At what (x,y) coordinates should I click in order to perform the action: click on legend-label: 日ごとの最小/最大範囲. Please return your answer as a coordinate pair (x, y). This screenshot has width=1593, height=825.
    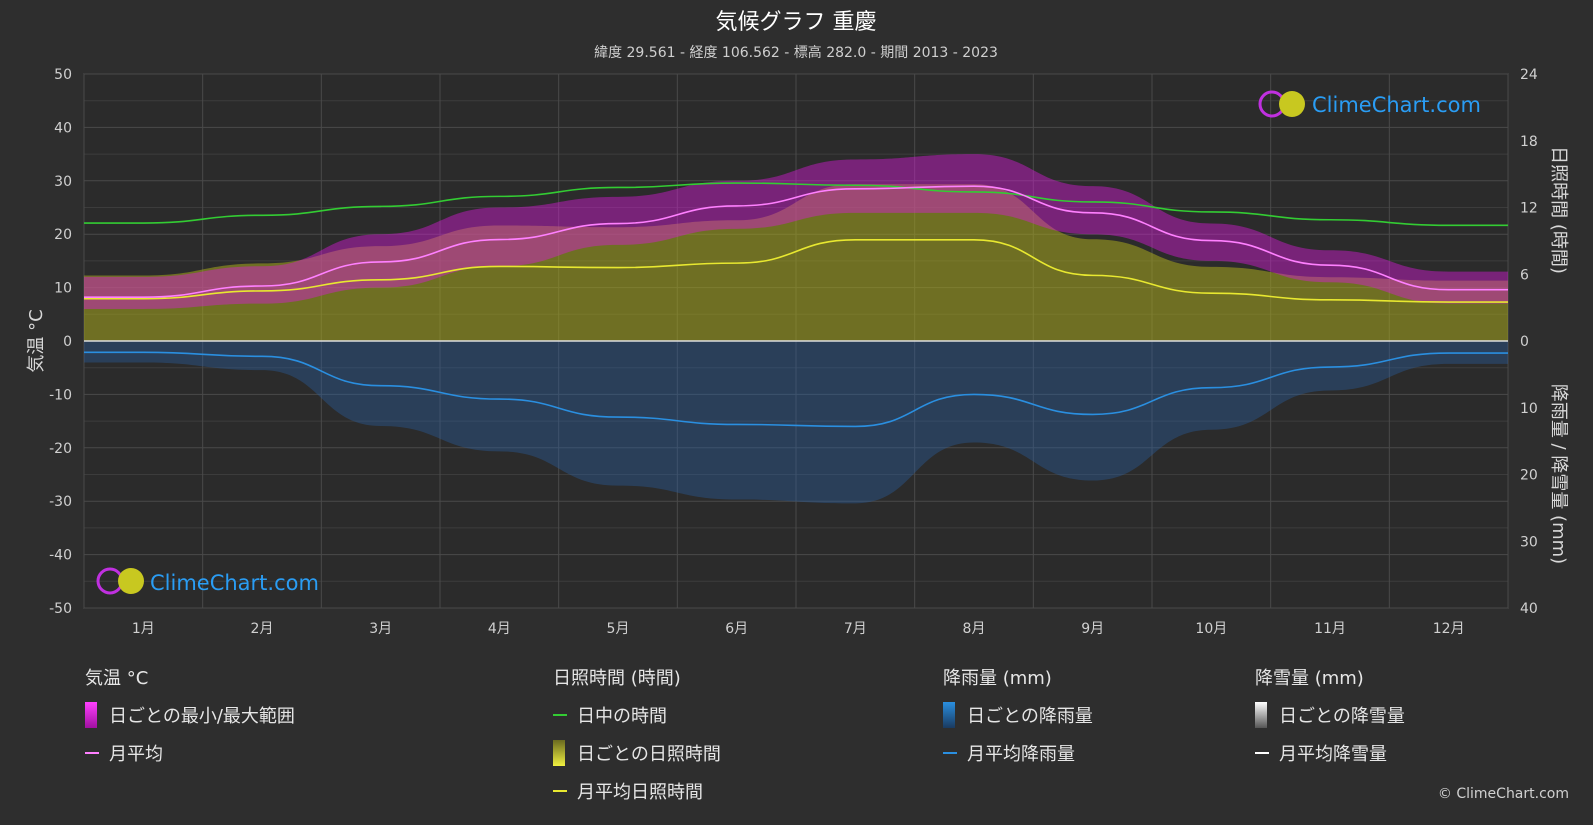
    Looking at the image, I should click on (202, 716).